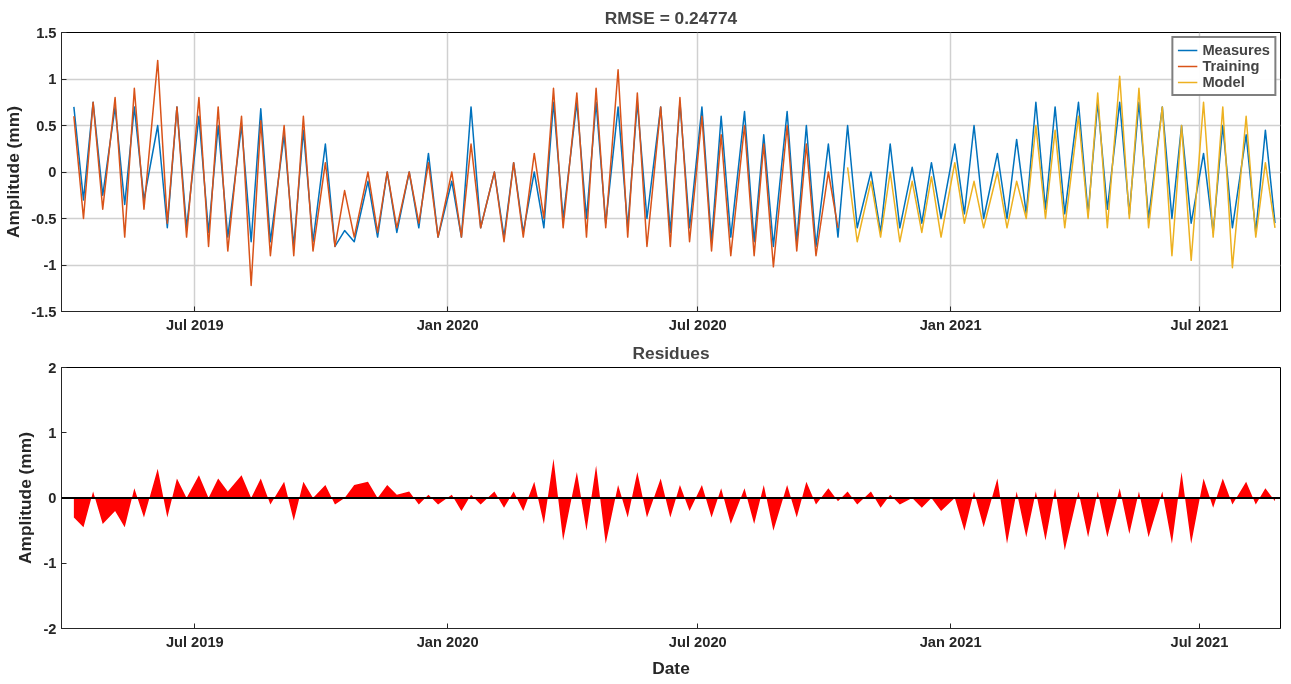 The image size is (1291, 684). Describe the element at coordinates (46, 32) in the screenshot. I see `y-tick-label: 1.5` at that location.